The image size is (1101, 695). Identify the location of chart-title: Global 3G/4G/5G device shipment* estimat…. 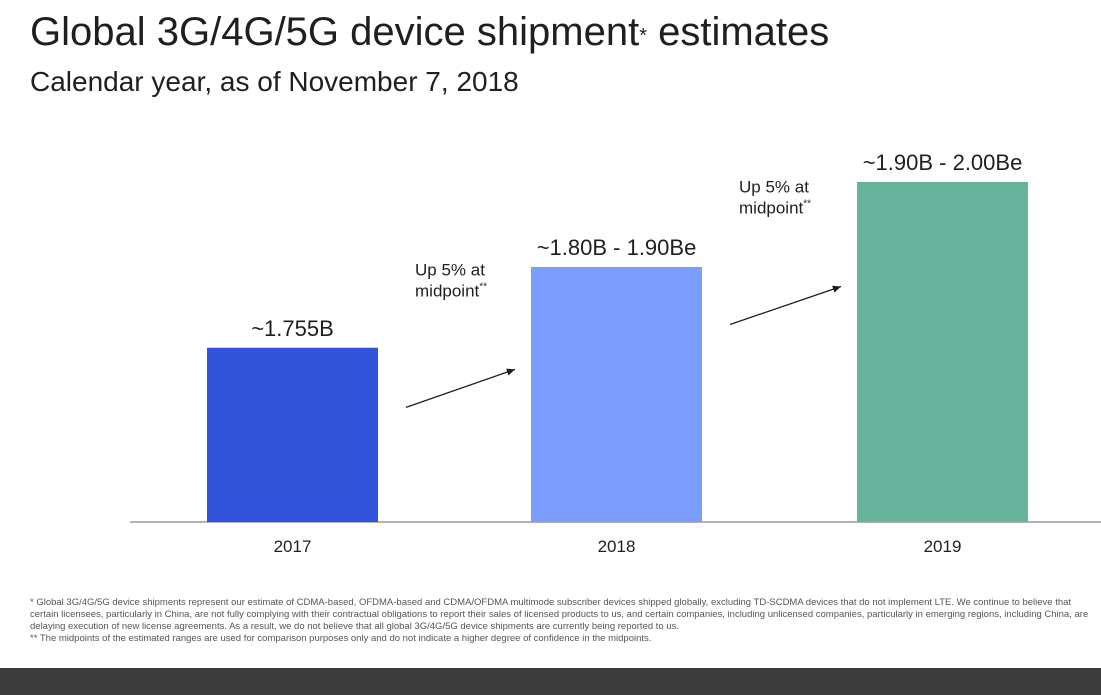
(430, 32).